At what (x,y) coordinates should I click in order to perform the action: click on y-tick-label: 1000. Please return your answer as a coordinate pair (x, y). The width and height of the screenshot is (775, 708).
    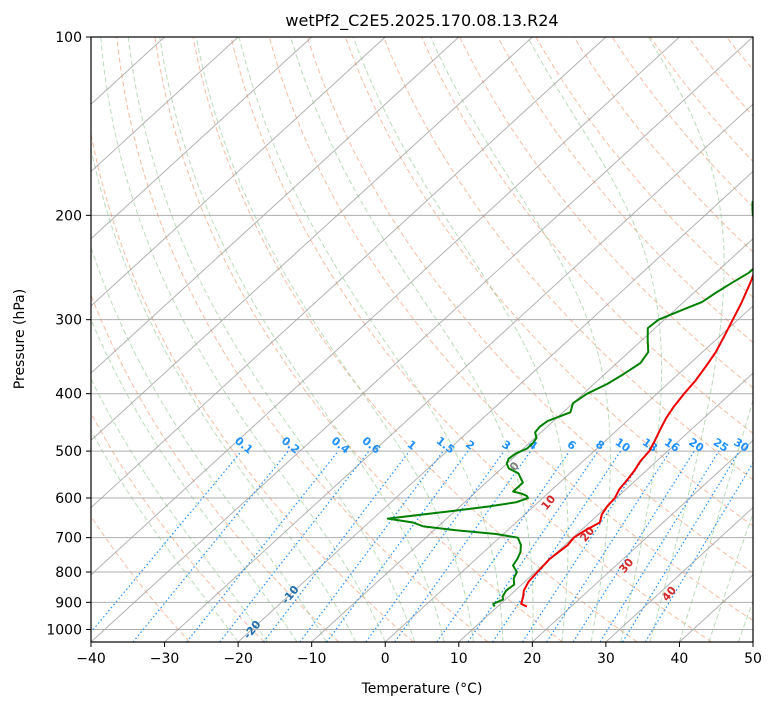
    Looking at the image, I should click on (64, 630).